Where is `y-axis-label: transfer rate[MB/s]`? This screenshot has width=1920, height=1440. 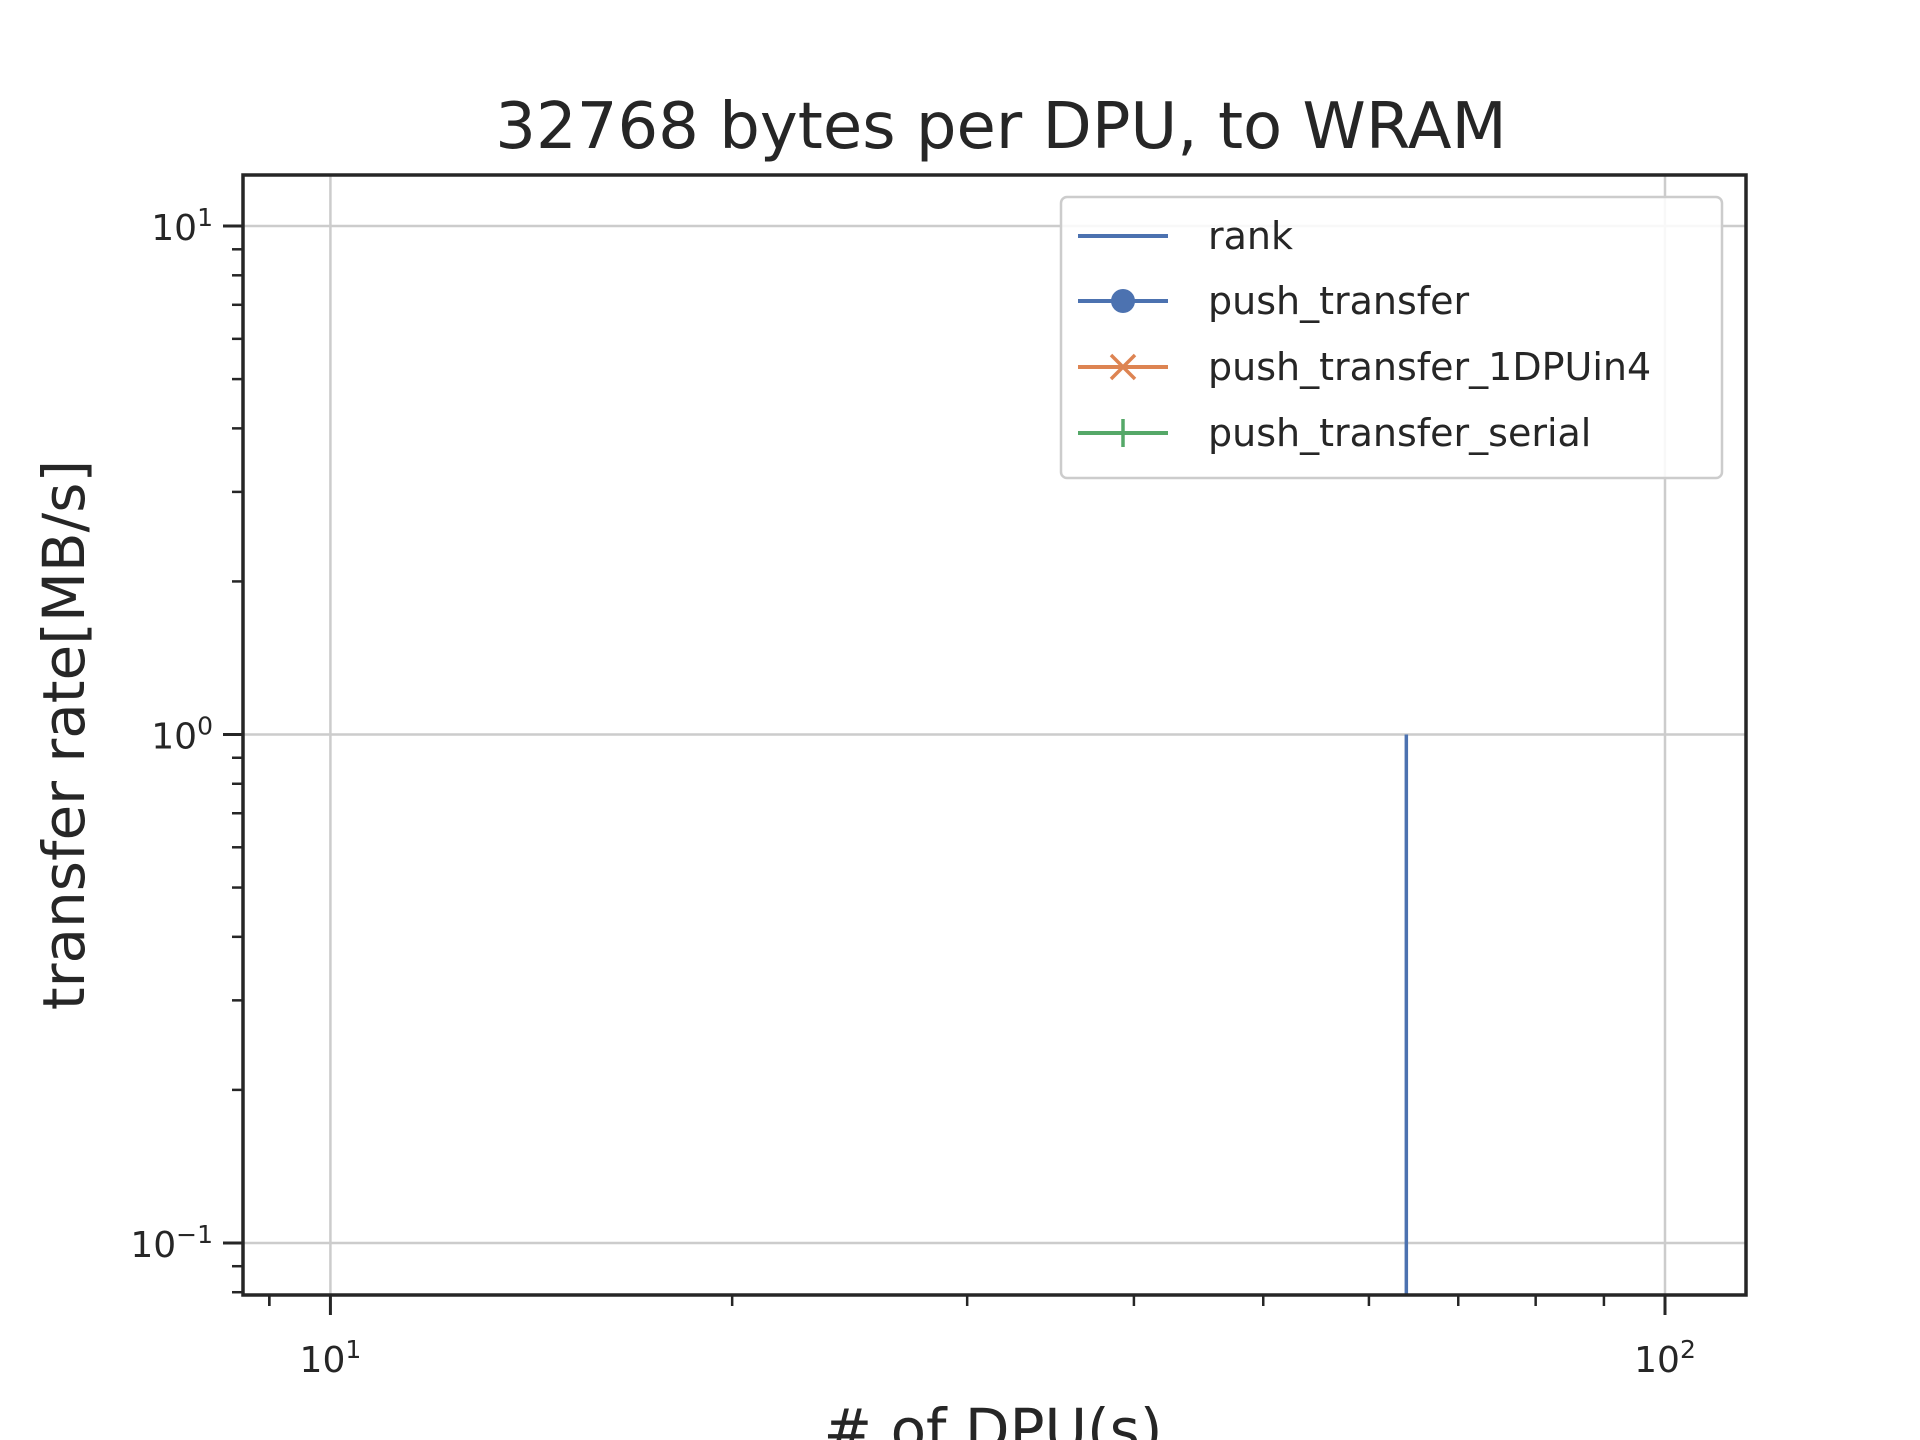
y-axis-label: transfer rate[MB/s] is located at coordinates (64, 735).